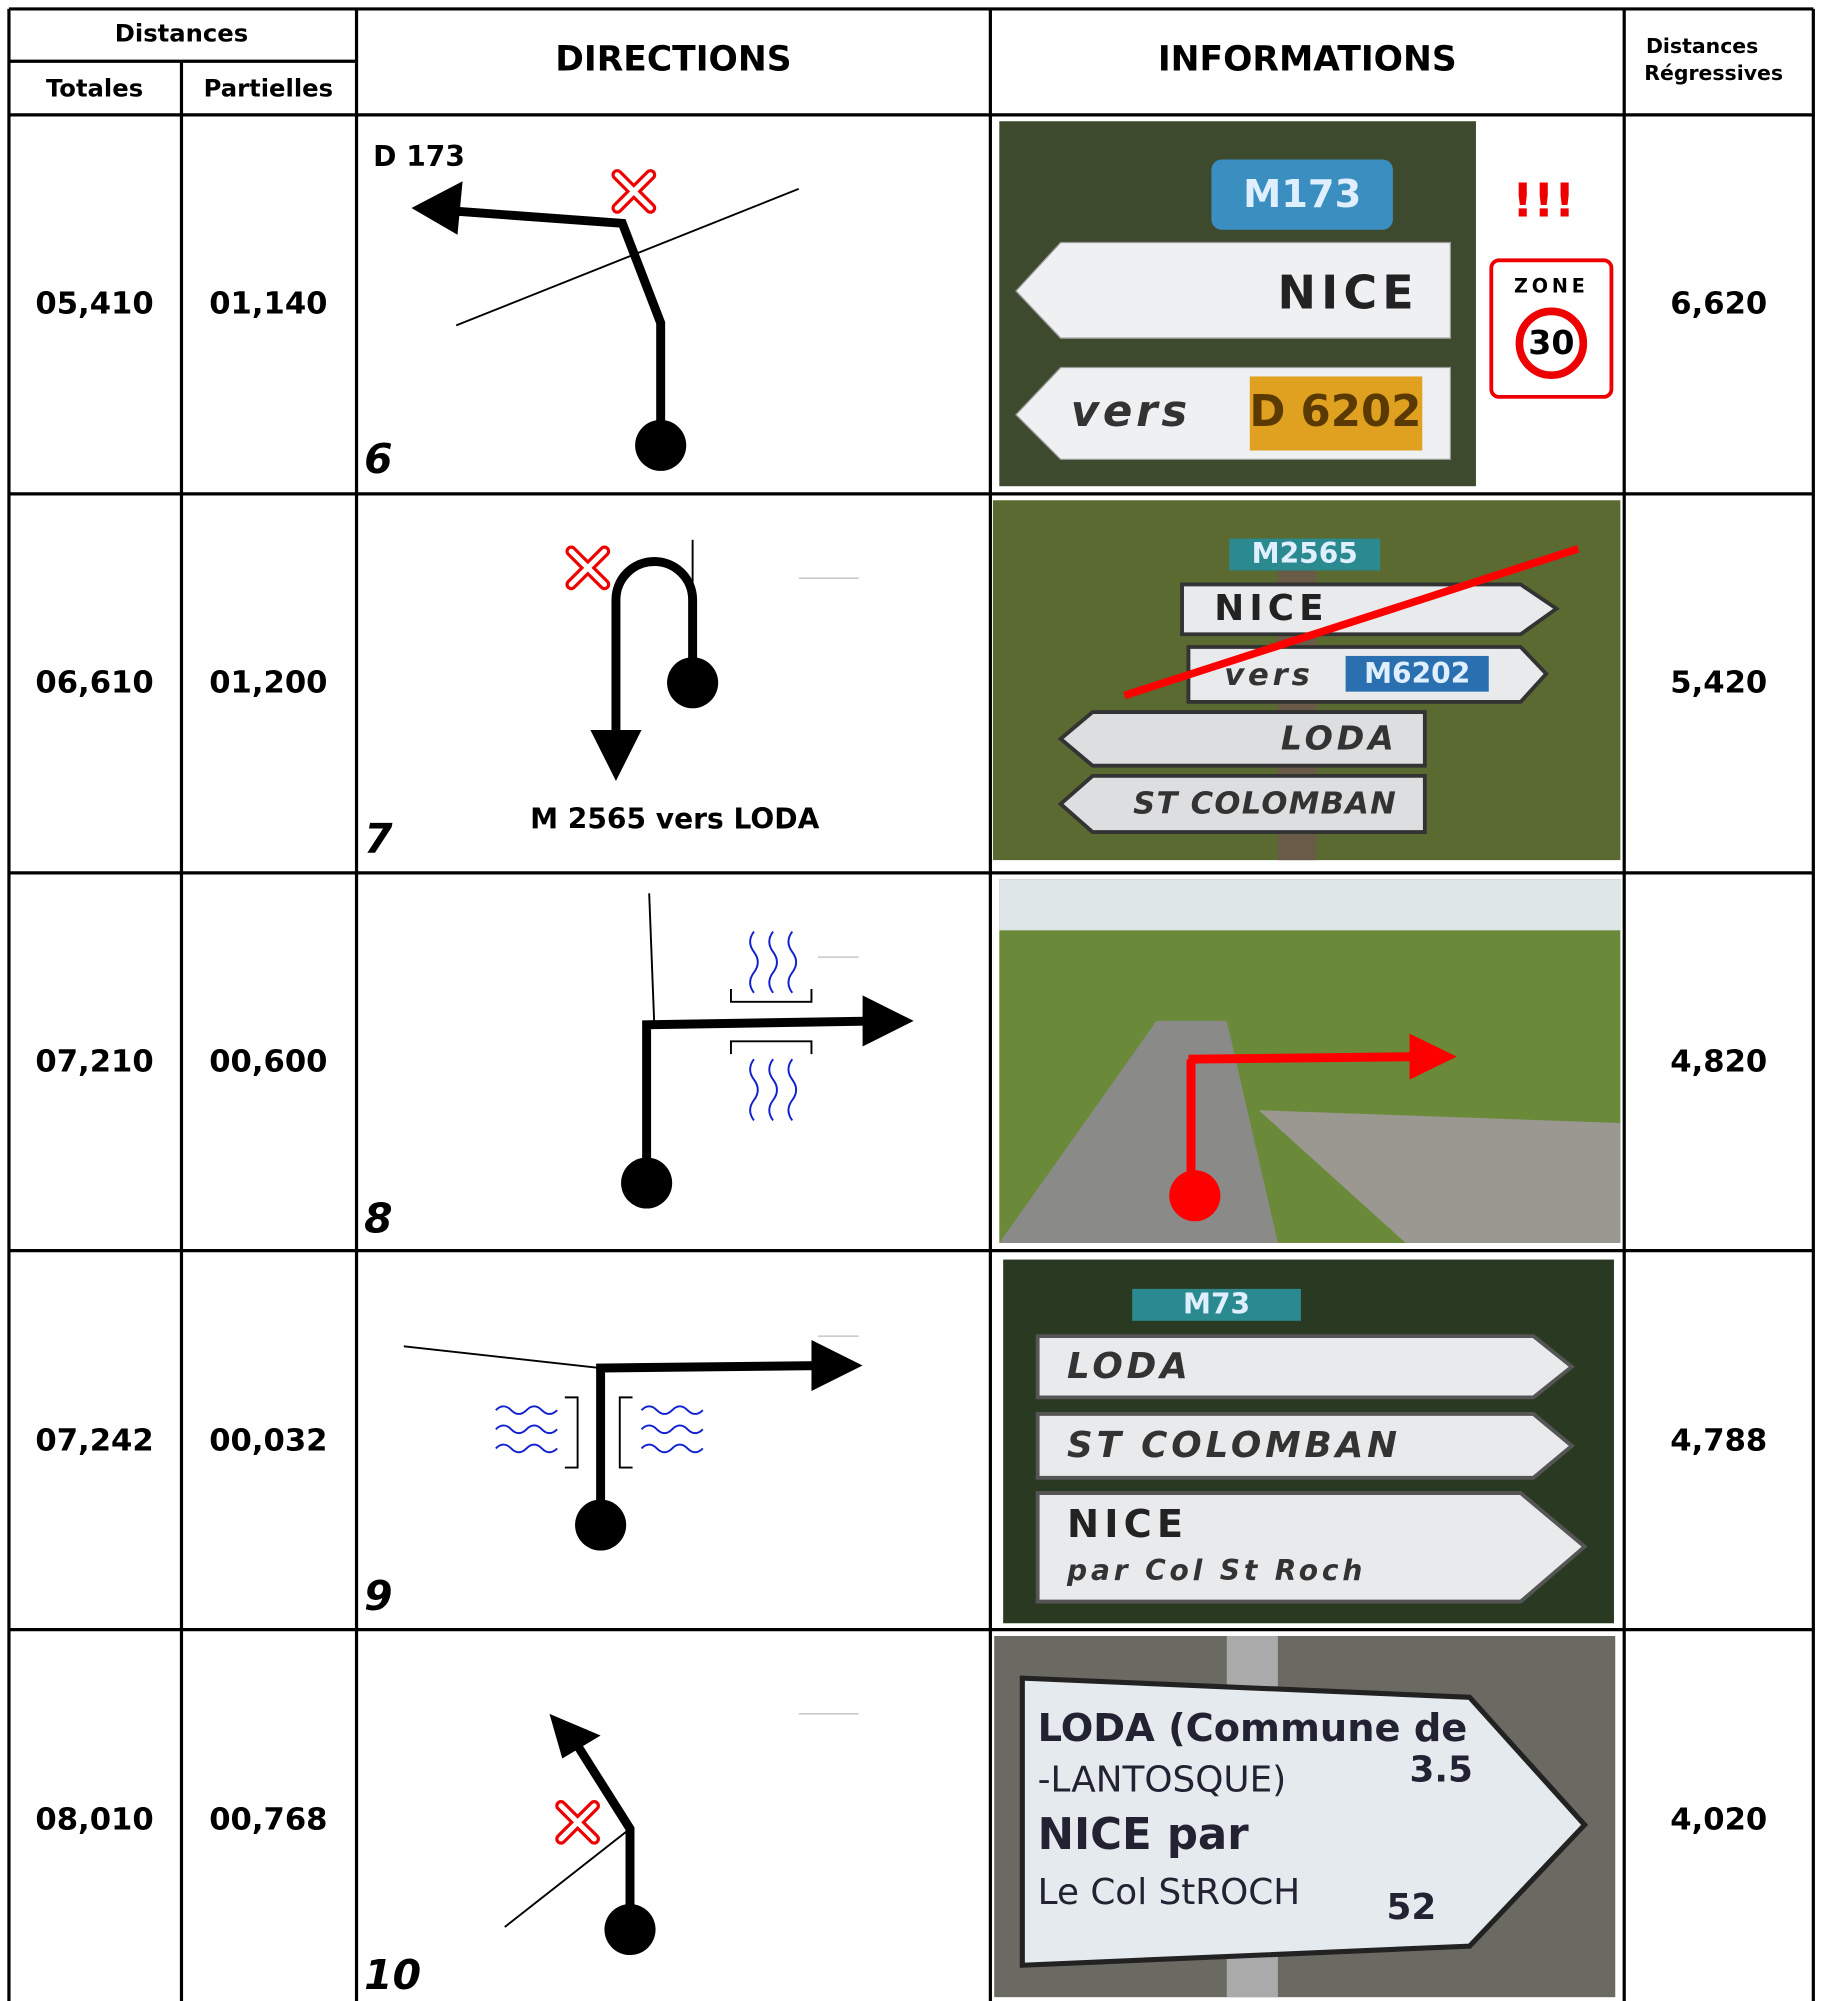 This screenshot has height=2001, width=1821. What do you see at coordinates (1339, 738) in the screenshot?
I see `sign-text: LODA` at bounding box center [1339, 738].